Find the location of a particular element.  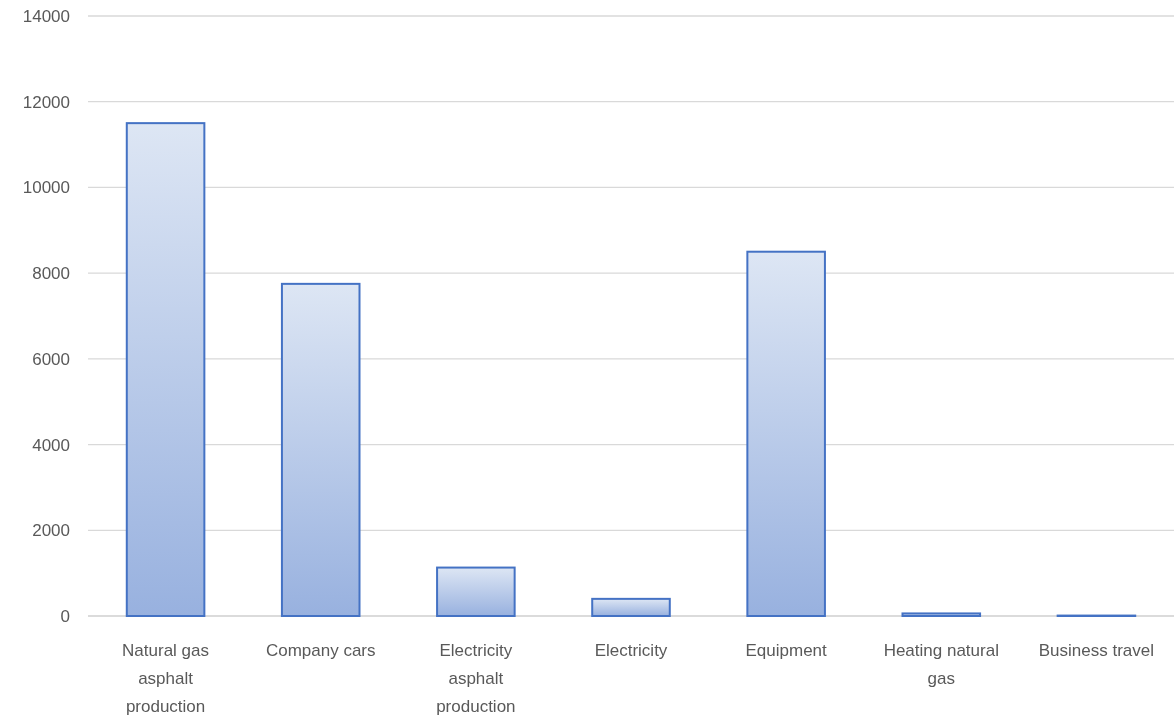

x-tick-label: Equipment is located at coordinates (786, 650).